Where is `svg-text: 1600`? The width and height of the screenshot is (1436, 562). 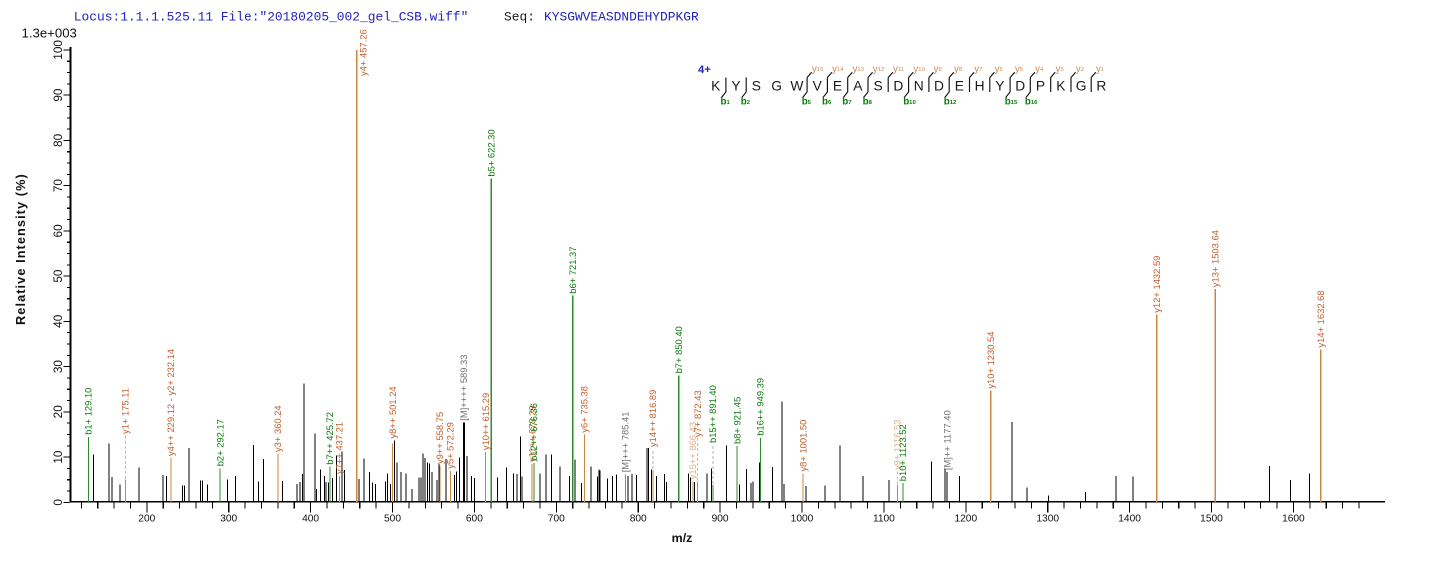 svg-text: 1600 is located at coordinates (1293, 519).